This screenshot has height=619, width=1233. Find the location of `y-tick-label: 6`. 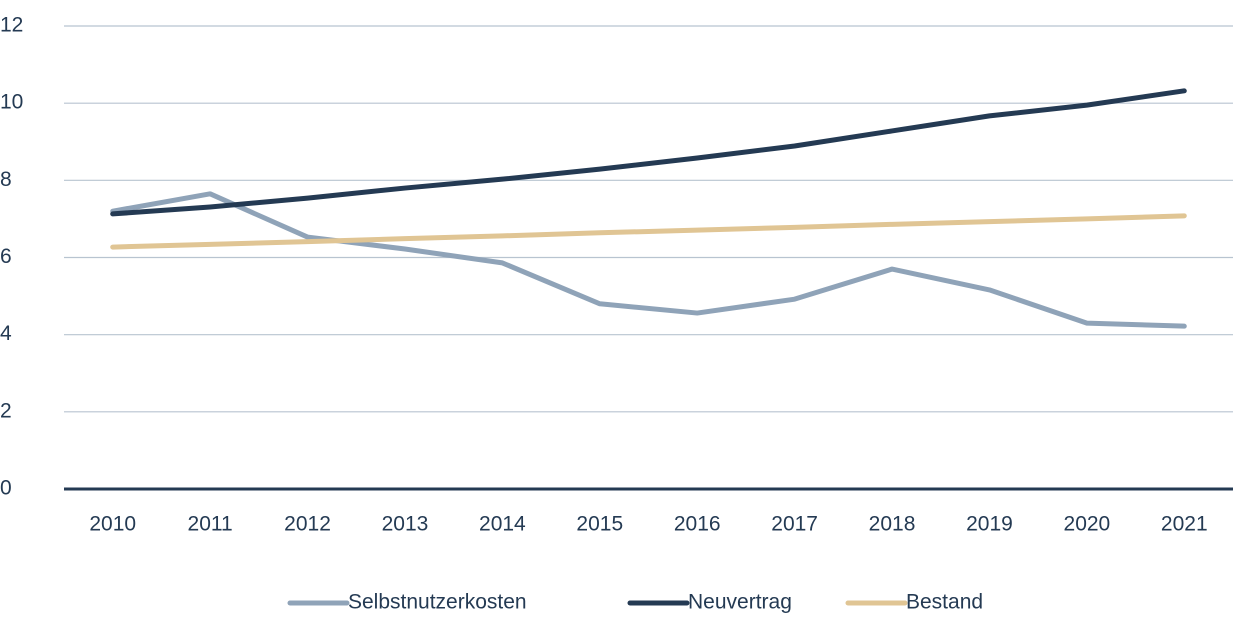

y-tick-label: 6 is located at coordinates (6, 256).